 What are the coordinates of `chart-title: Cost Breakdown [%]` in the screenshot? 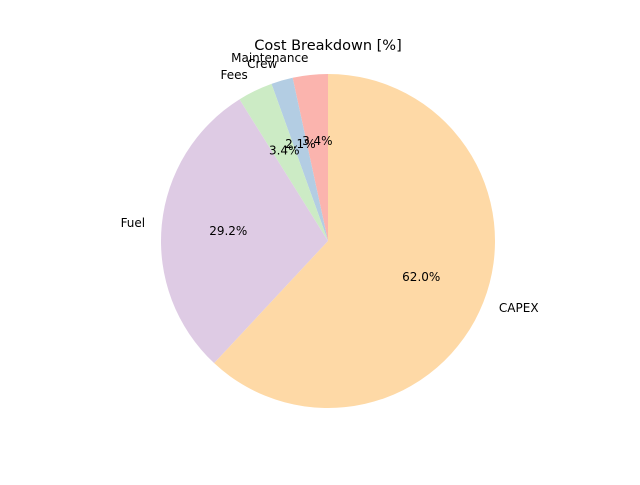 It's located at (327, 46).